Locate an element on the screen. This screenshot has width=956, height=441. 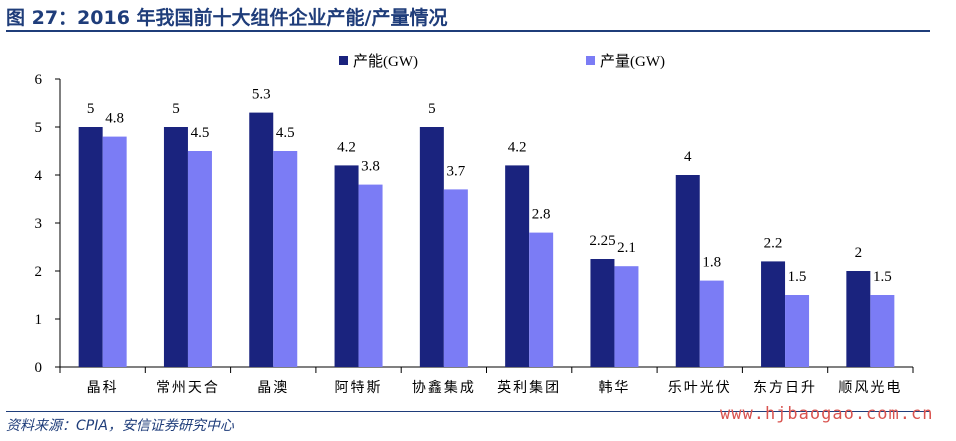
data-label-capacity: 2 is located at coordinates (859, 253).